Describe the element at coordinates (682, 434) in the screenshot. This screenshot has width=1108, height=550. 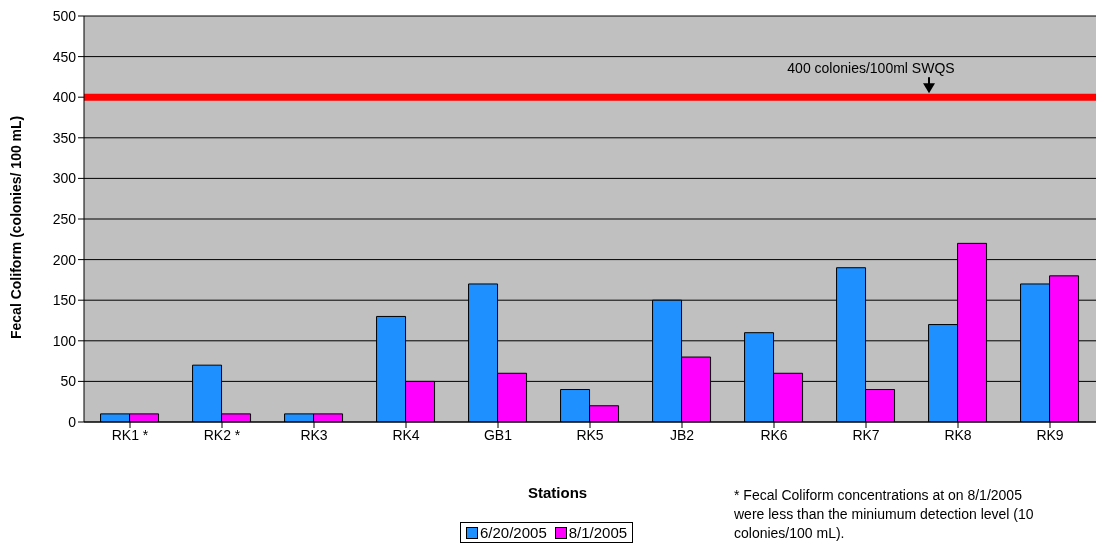
I see `x-tick-label: JB2` at that location.